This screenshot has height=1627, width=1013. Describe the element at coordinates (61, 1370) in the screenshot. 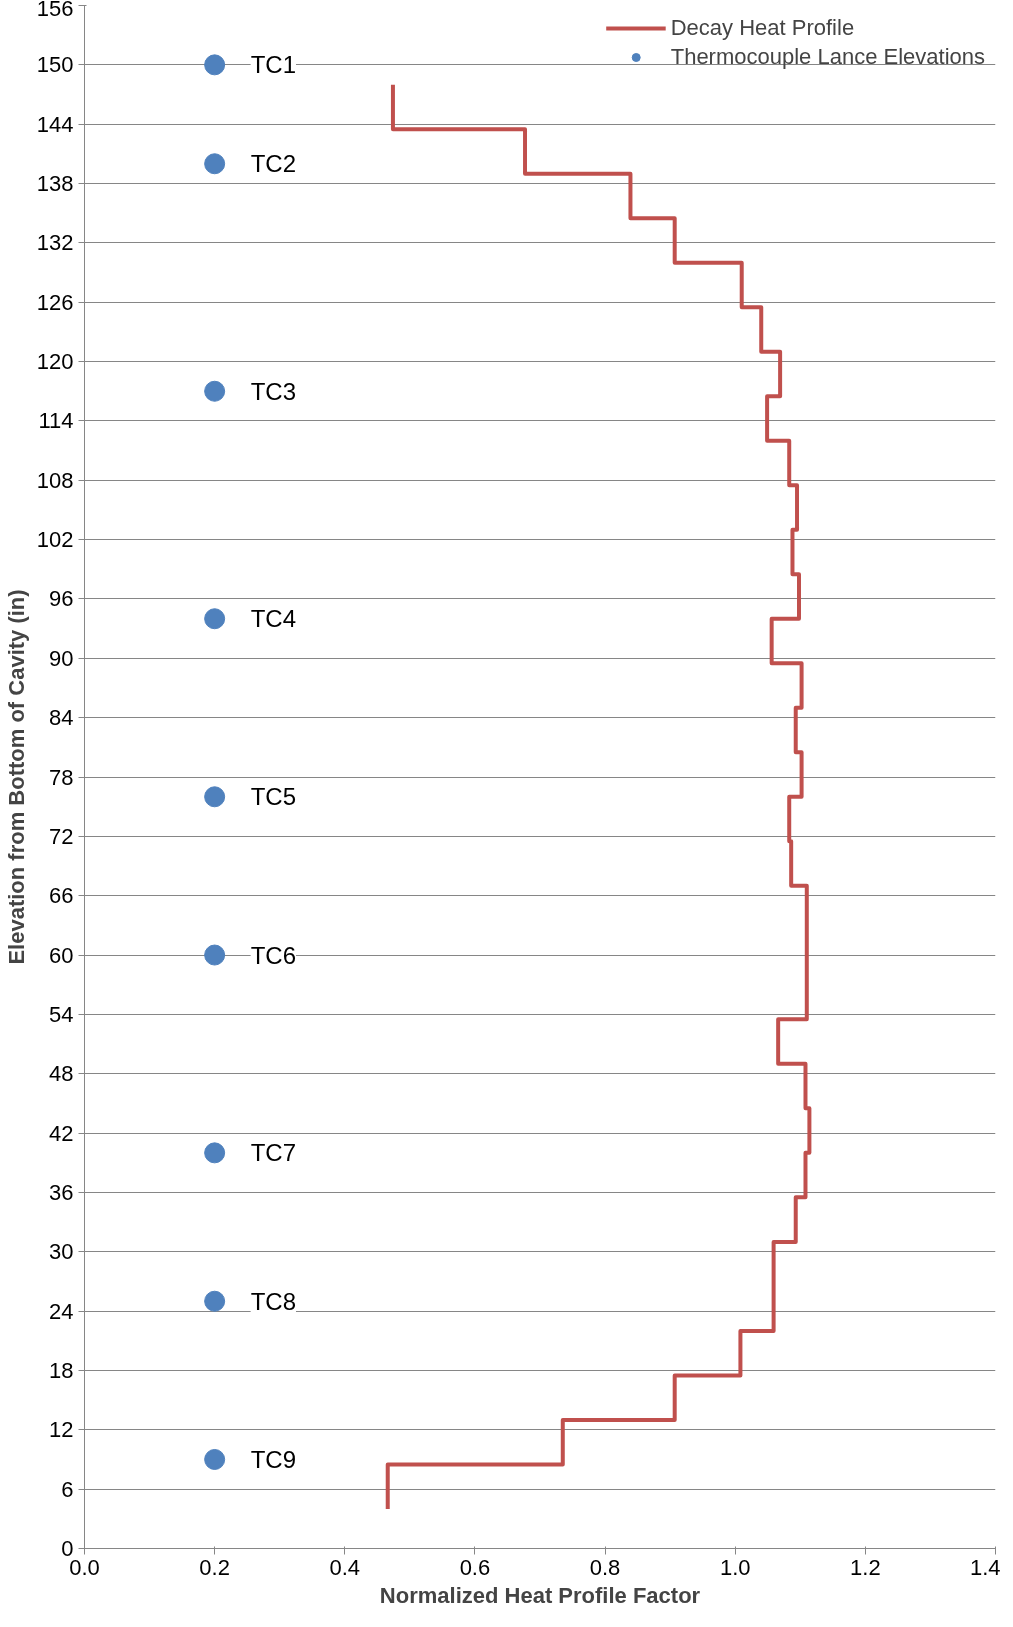

I see `y-tick-label: 18` at that location.